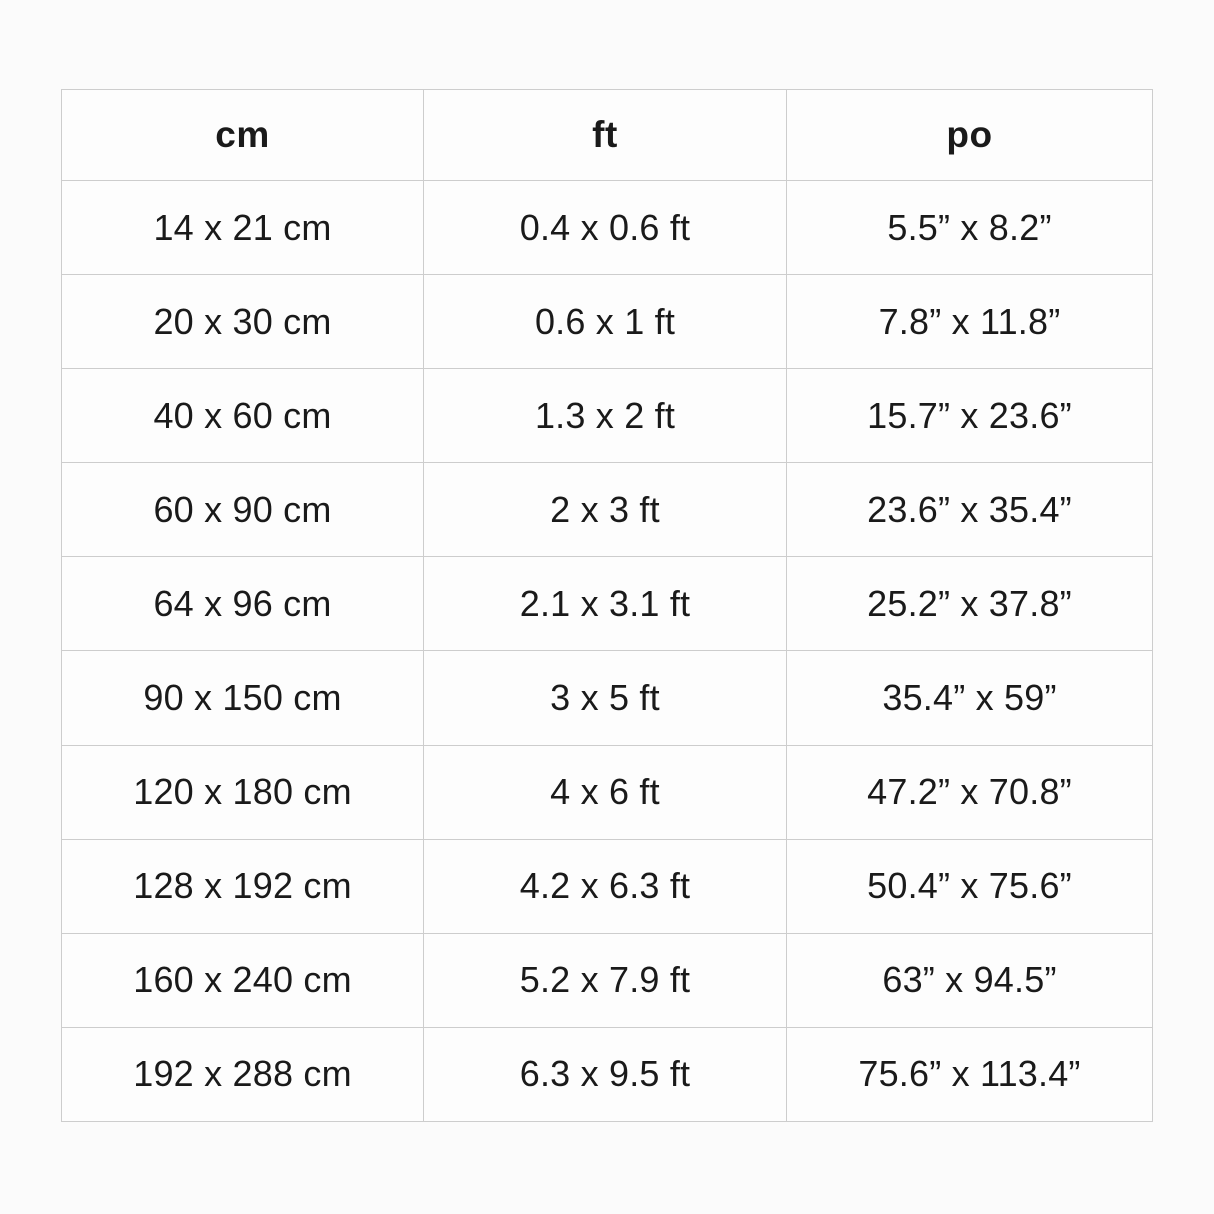 Image resolution: width=1214 pixels, height=1214 pixels. I want to click on cell-cm: 90 x 150 cm, so click(242, 698).